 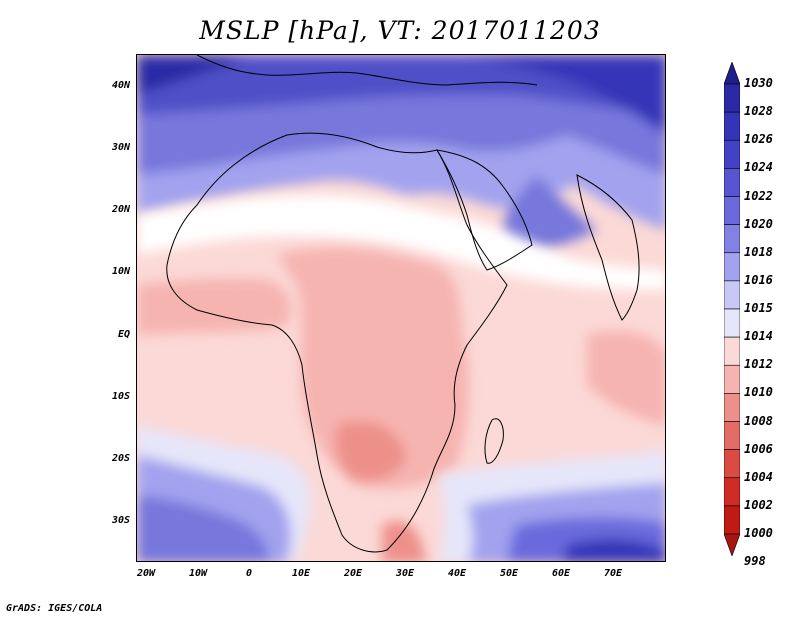 I want to click on colorbar-label-1020: 1020, so click(x=758, y=223).